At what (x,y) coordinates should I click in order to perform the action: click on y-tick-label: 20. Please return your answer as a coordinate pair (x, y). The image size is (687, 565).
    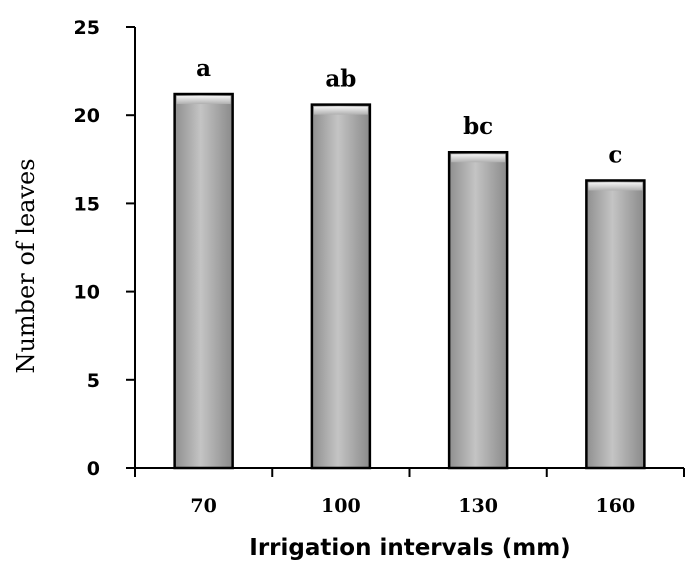
    Looking at the image, I should click on (87, 116).